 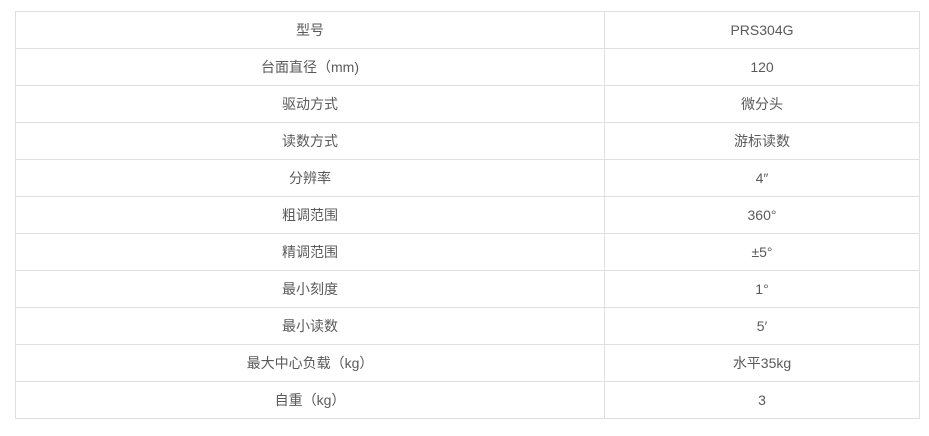 I want to click on spec-label: 最小读数, so click(x=310, y=326).